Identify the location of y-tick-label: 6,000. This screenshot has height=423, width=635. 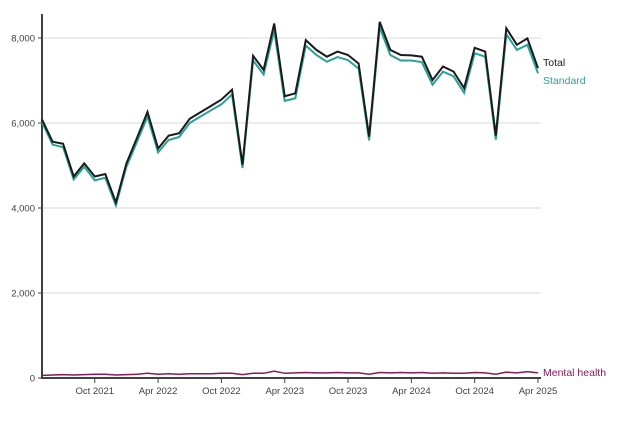
(23, 124).